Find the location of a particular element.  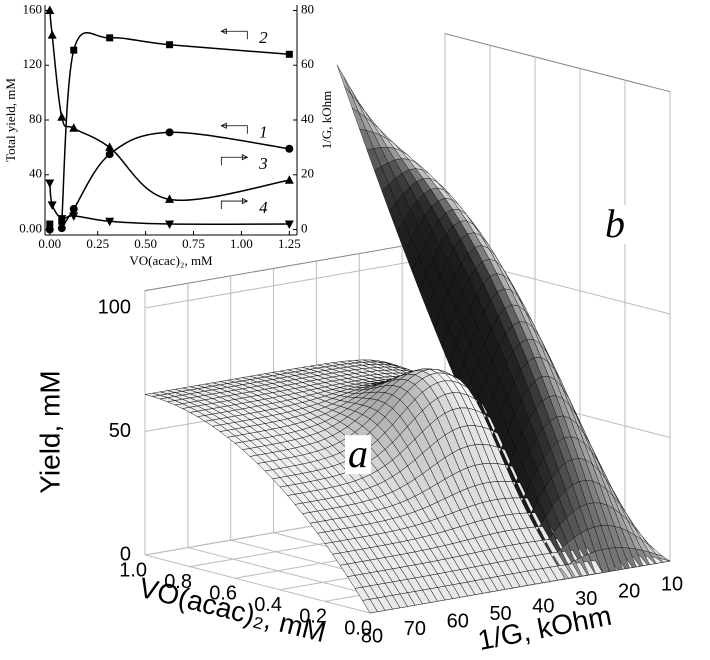

series-label: 1 is located at coordinates (263, 132).